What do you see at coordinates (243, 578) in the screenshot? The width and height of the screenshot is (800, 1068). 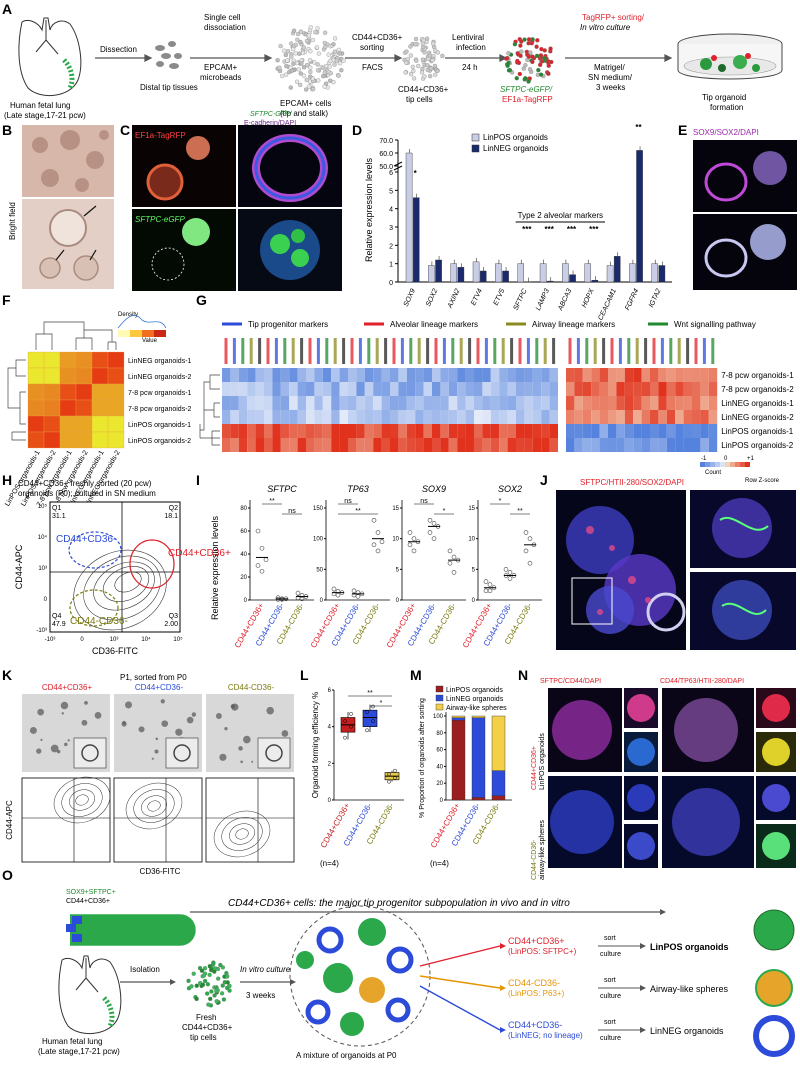 I see `y-tick-label: 20` at bounding box center [243, 578].